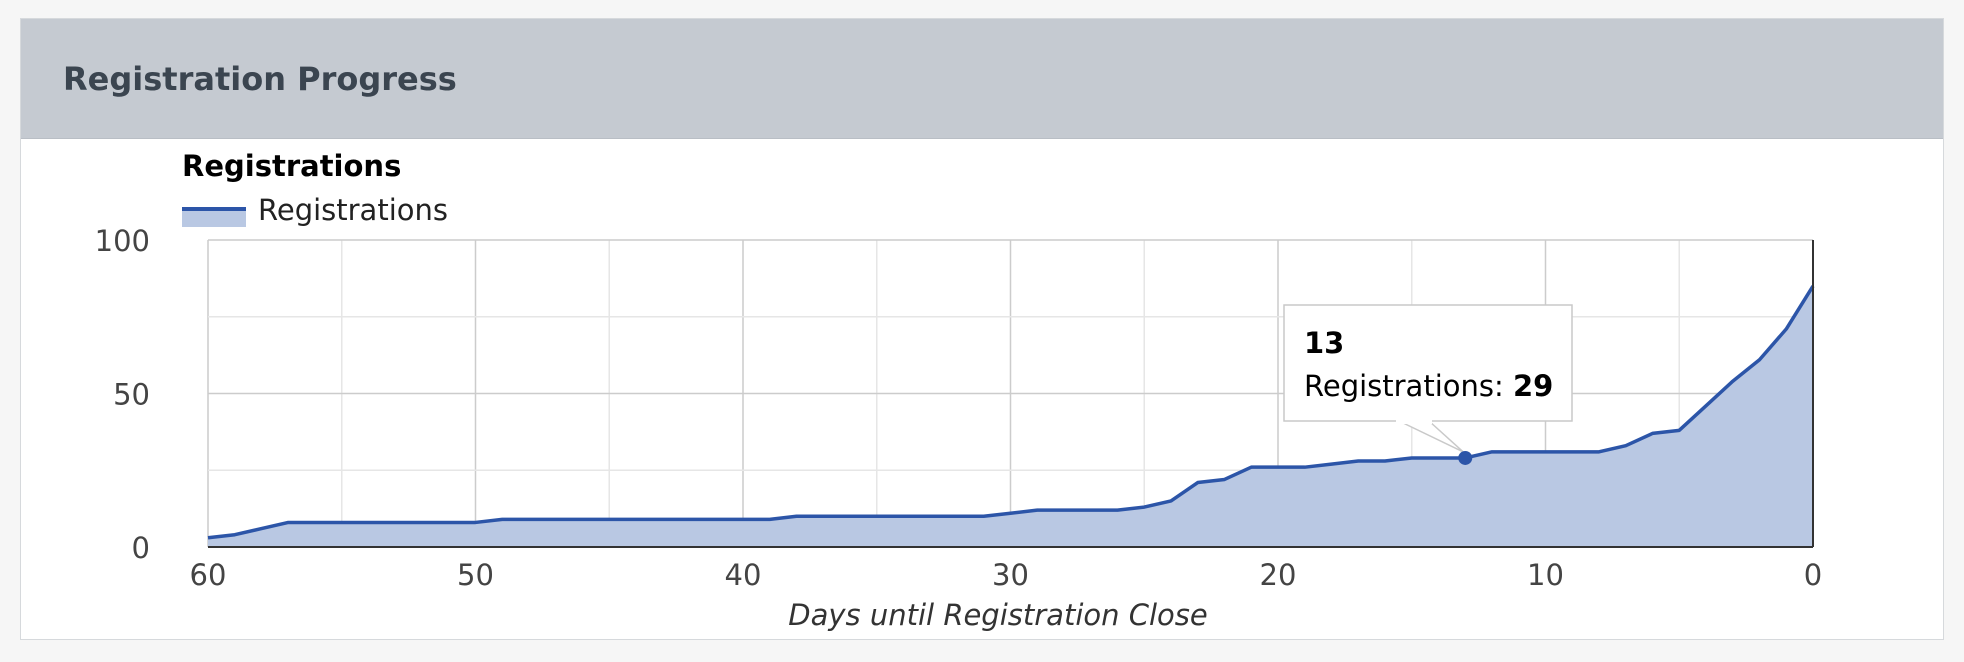  I want to click on chart-legend: Registrations, so click(315, 210).